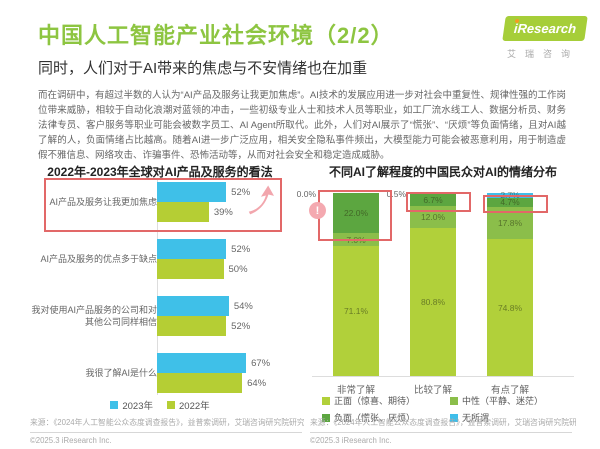 This screenshot has height=449, width=600. Describe the element at coordinates (137, 406) in the screenshot. I see `left-legend-label: 2023年` at that location.